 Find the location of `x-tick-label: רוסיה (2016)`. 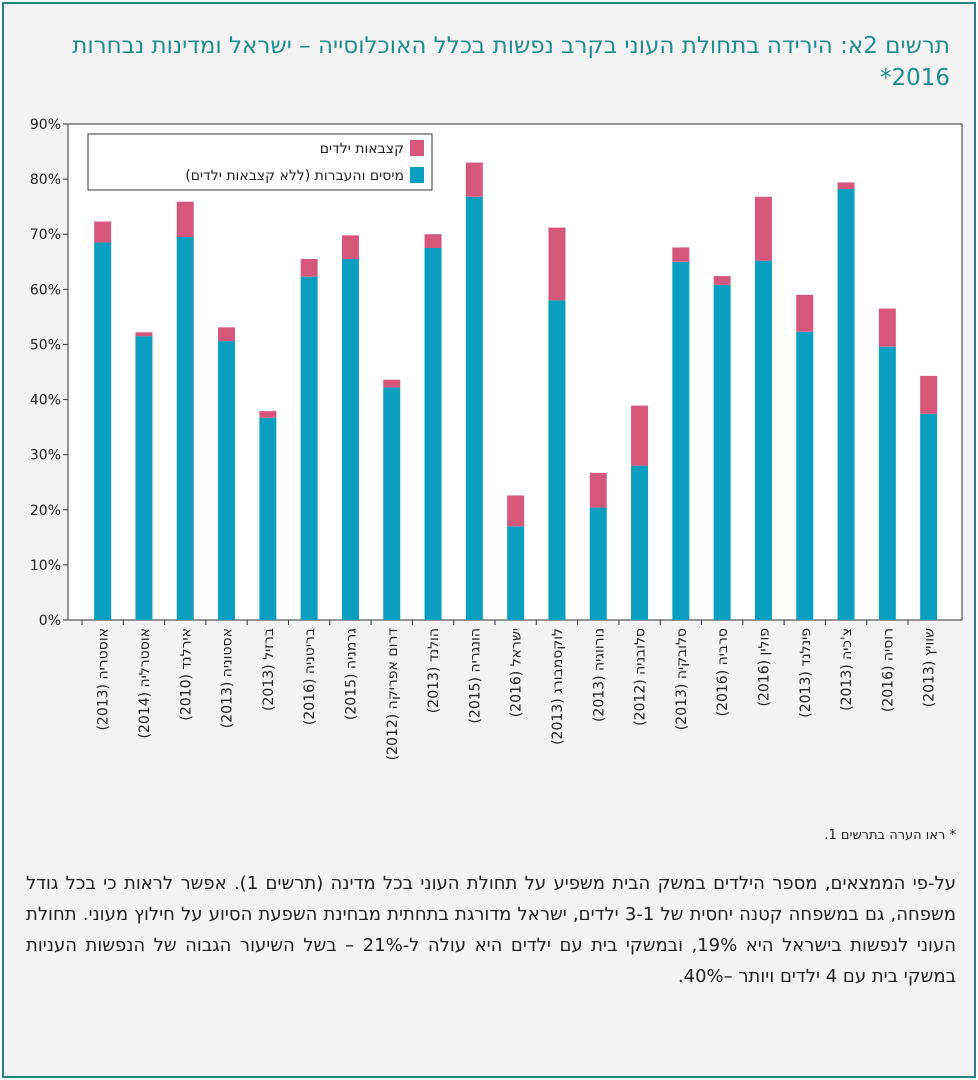

x-tick-label: רוסיה (2016) is located at coordinates (888, 670).